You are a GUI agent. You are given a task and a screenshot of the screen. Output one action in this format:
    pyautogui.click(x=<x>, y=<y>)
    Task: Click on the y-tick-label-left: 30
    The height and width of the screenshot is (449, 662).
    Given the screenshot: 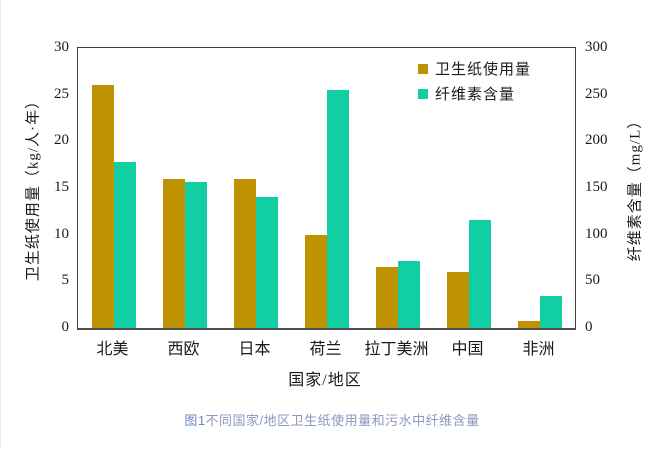 What is the action you would take?
    pyautogui.click(x=61, y=47)
    